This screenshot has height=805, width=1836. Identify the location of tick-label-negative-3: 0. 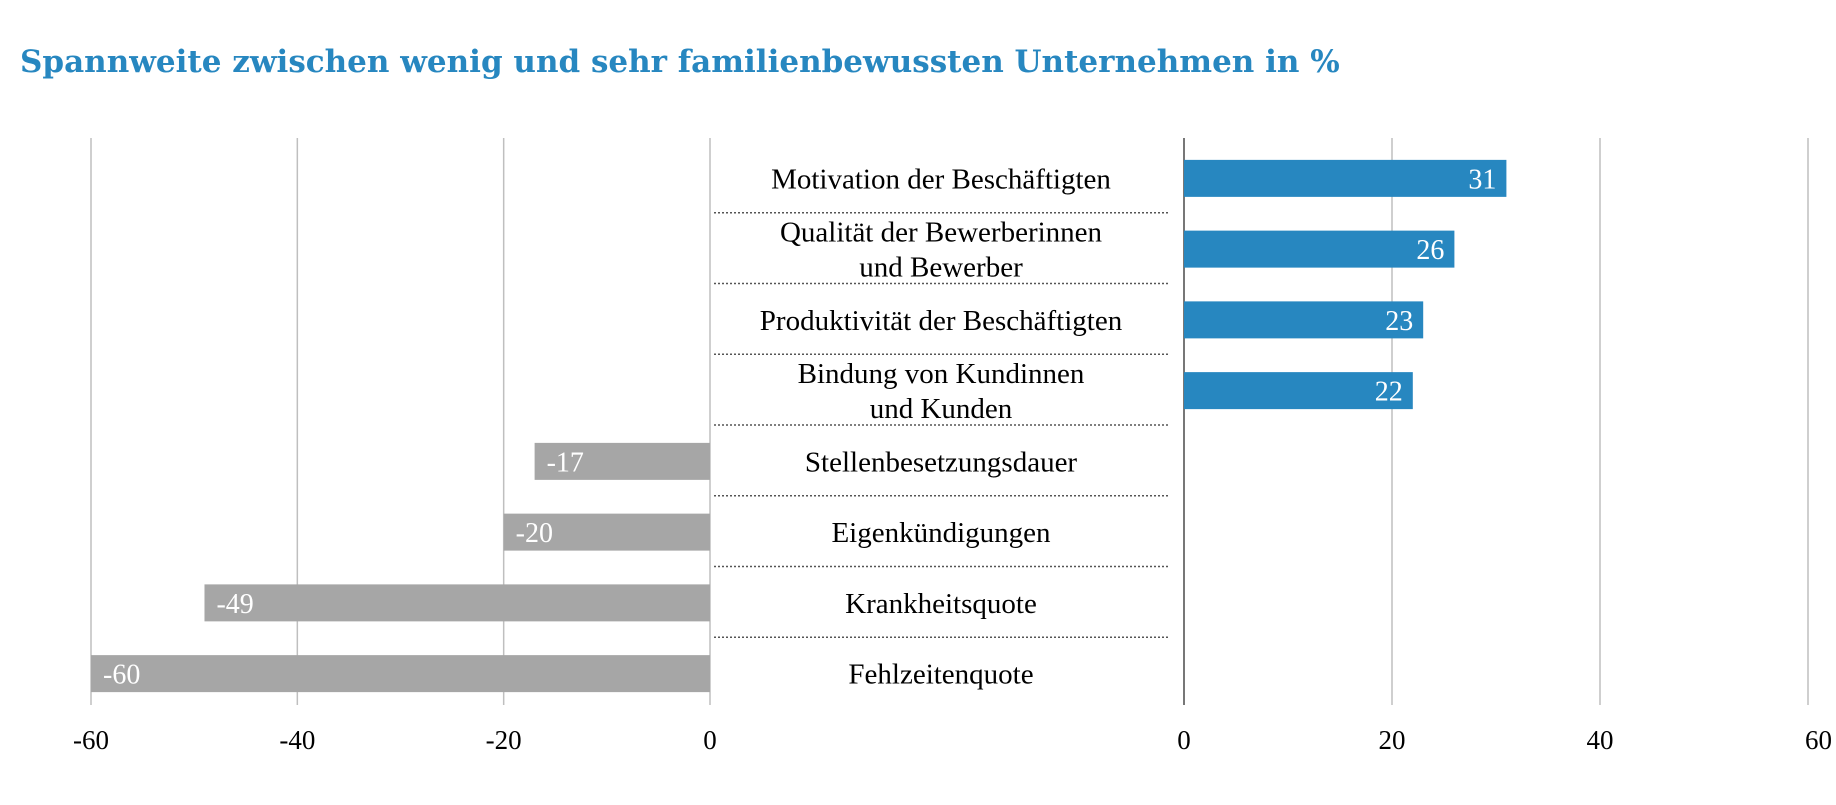
(710, 740).